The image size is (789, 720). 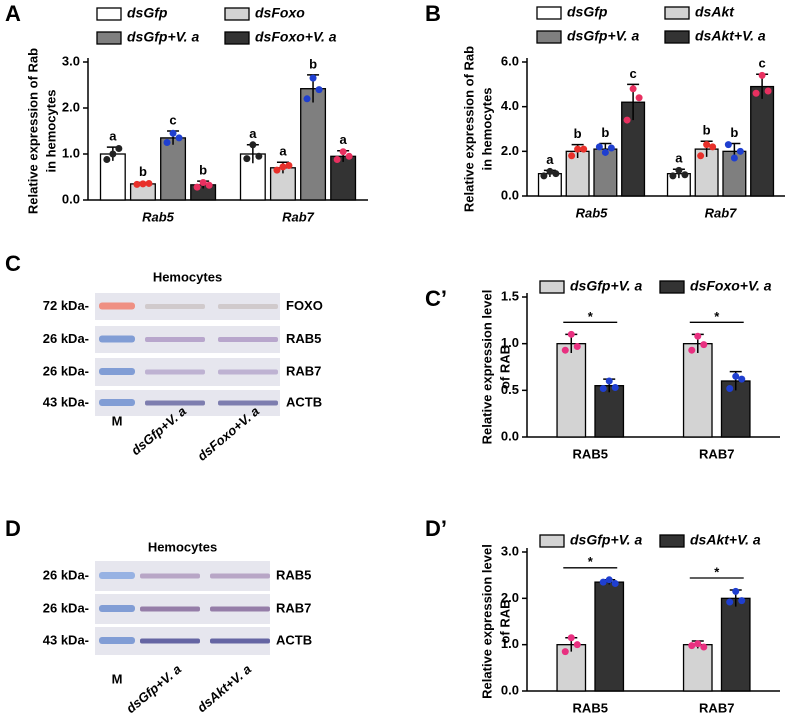 I want to click on blot-size-label: 72 kDa-, so click(x=66, y=305).